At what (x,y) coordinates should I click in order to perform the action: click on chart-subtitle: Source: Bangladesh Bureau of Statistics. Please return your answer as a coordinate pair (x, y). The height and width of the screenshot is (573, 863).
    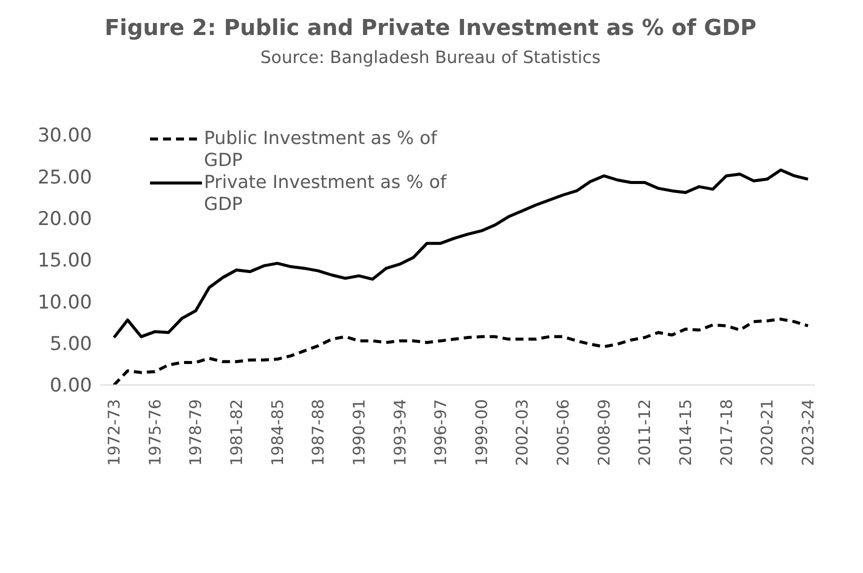
    Looking at the image, I should click on (430, 58).